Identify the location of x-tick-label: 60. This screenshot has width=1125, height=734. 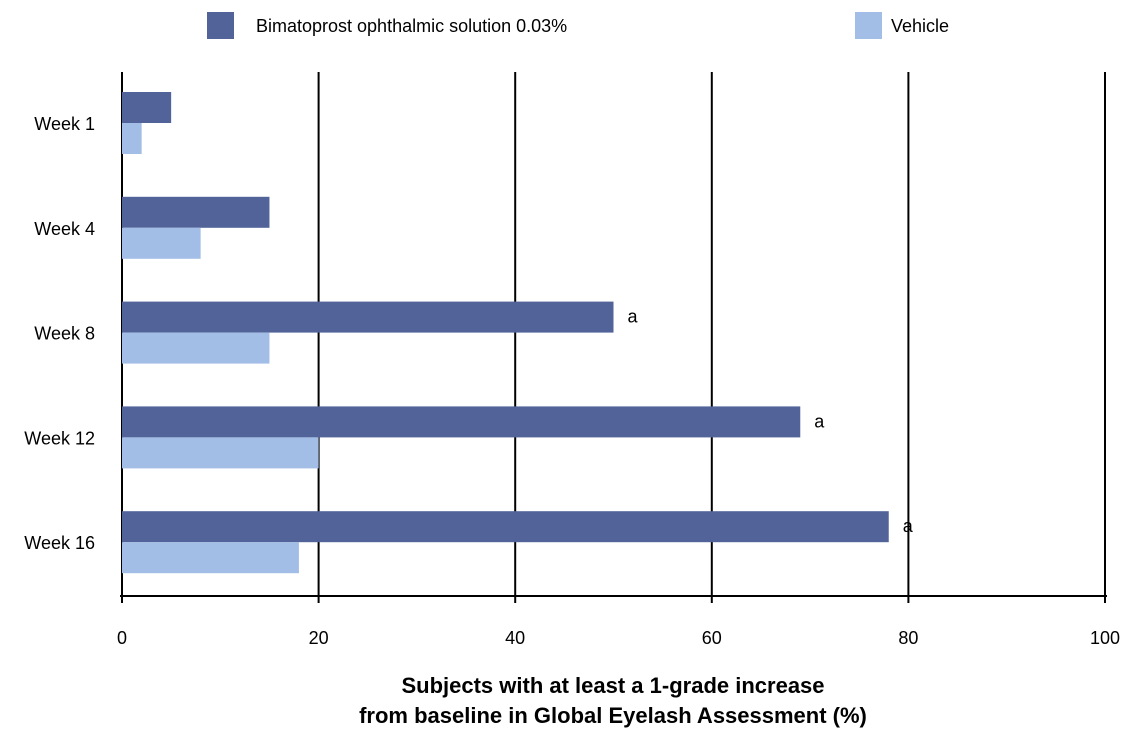
(712, 638).